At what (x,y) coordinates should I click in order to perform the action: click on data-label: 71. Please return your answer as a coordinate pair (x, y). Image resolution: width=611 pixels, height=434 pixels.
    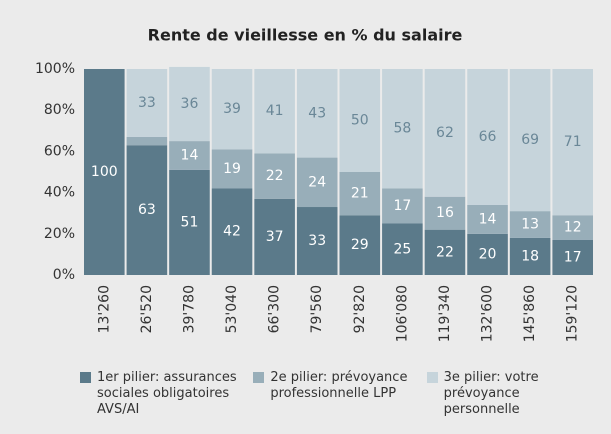
    Looking at the image, I should click on (573, 142).